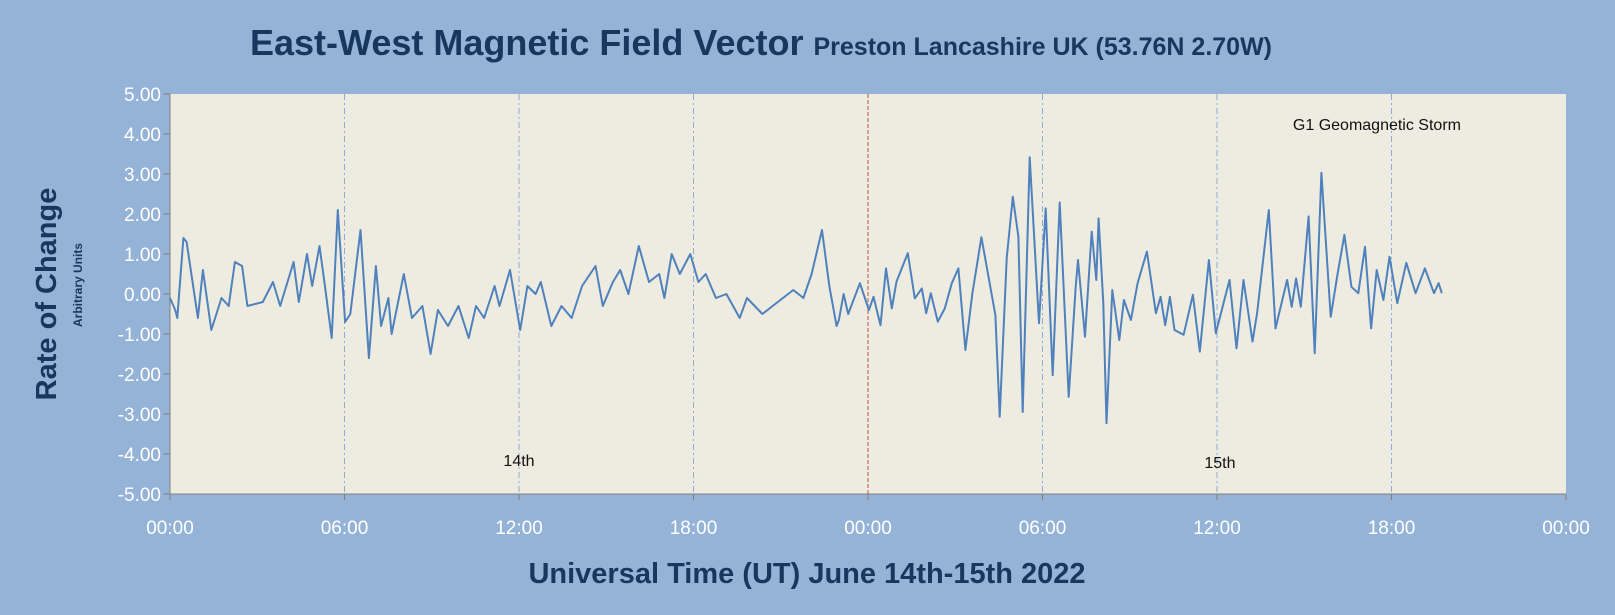  I want to click on annotation-label: 14th, so click(518, 461).